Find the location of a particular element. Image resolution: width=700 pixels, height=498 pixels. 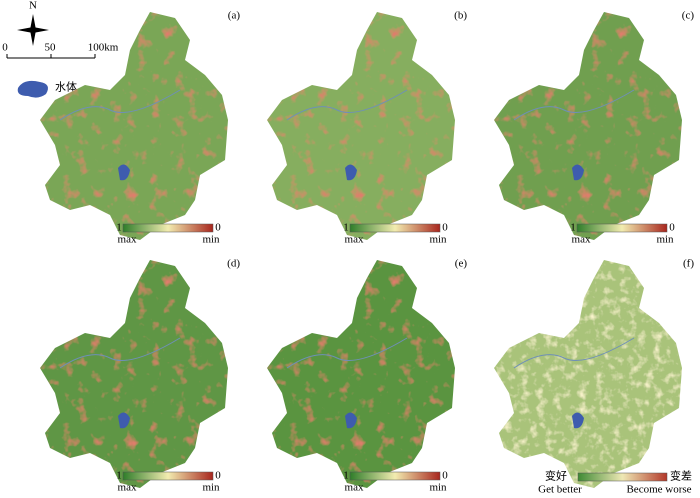

north-arrow: N is located at coordinates (33, 23).